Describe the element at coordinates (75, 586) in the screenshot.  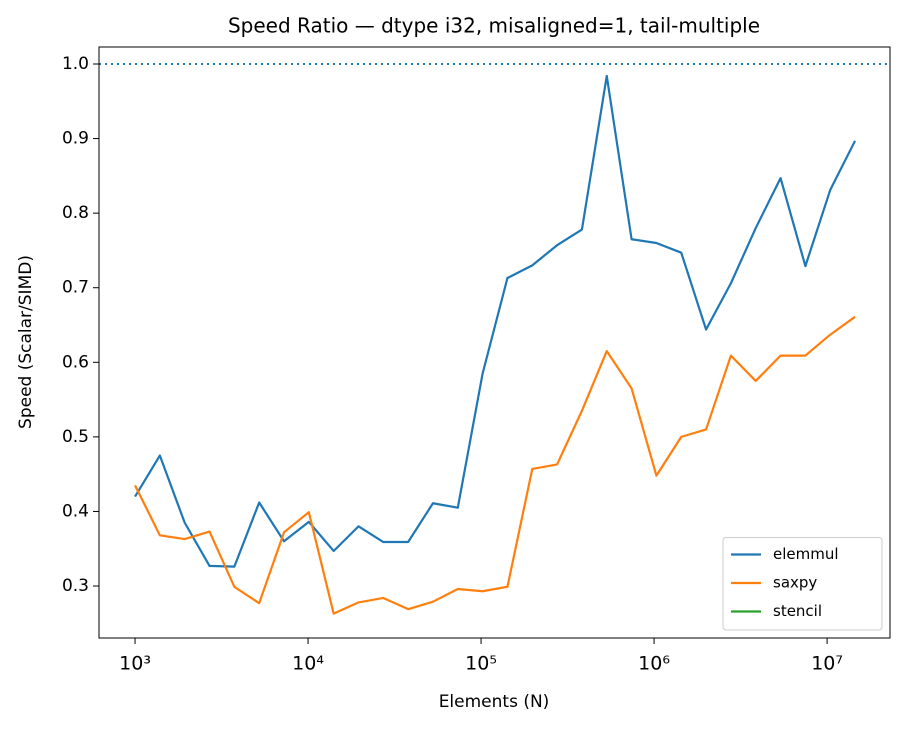
I see `y-tick-label: 0.3` at that location.